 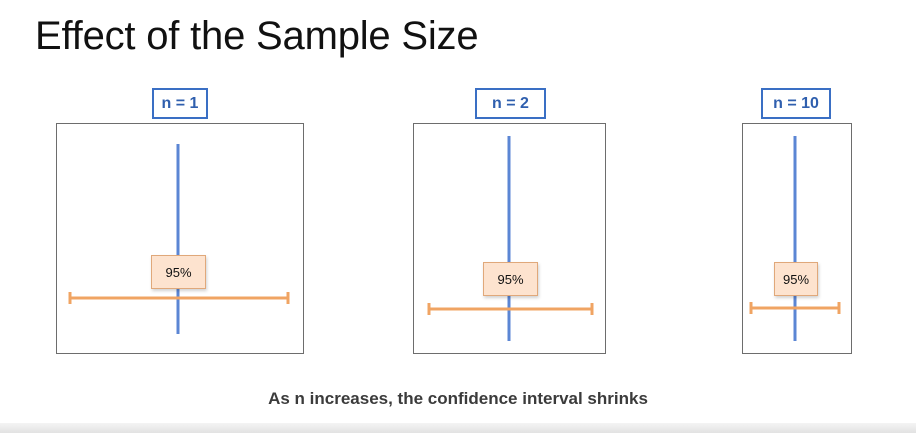 I want to click on interval-bar-n10, so click(x=795, y=308).